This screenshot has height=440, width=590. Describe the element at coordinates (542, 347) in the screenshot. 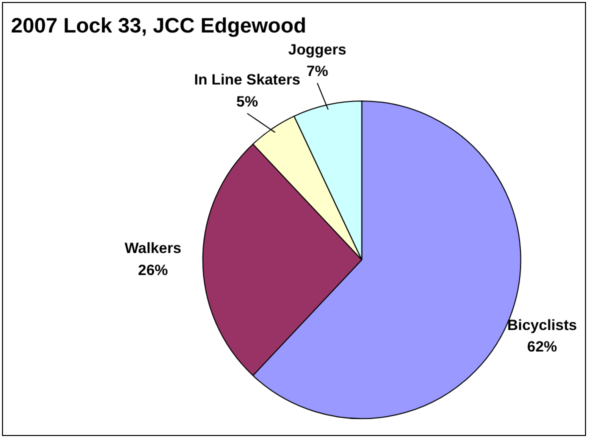

I see `data-label: 62%` at that location.